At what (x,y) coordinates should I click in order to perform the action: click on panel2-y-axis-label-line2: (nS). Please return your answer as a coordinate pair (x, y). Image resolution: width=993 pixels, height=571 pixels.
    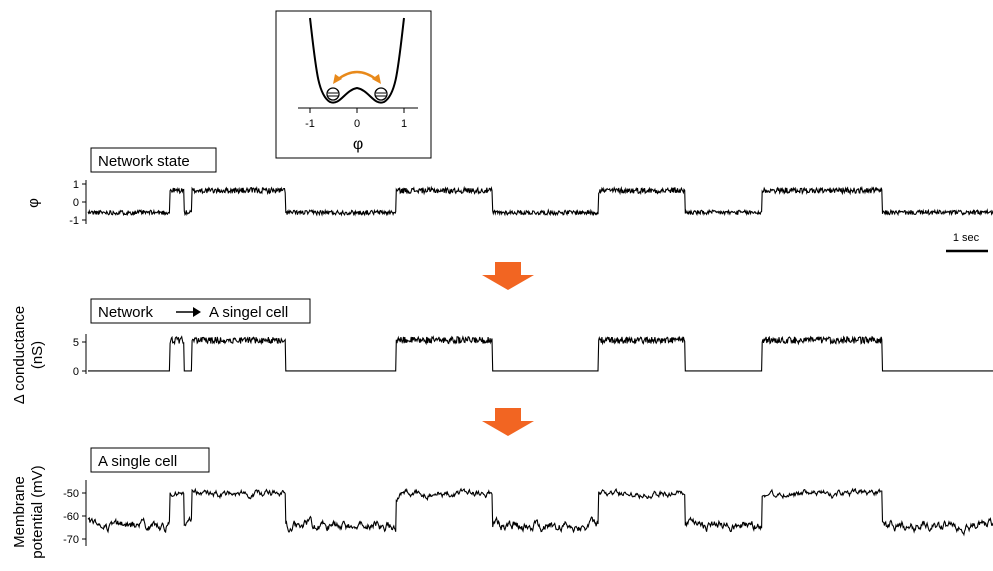
    Looking at the image, I should click on (37, 355).